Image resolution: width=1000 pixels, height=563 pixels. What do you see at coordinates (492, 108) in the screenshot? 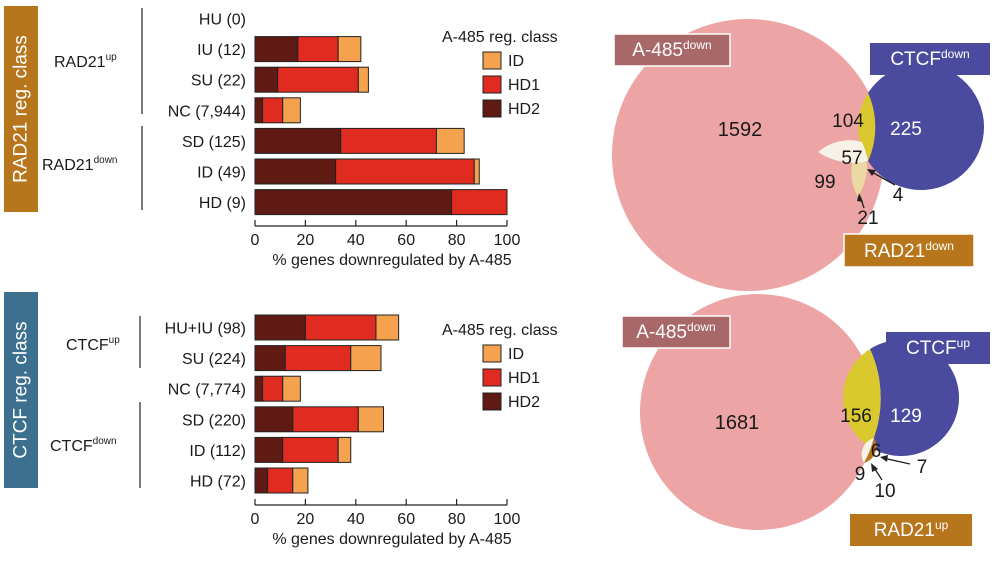
I see `rad21-legend-swatch-hd2` at bounding box center [492, 108].